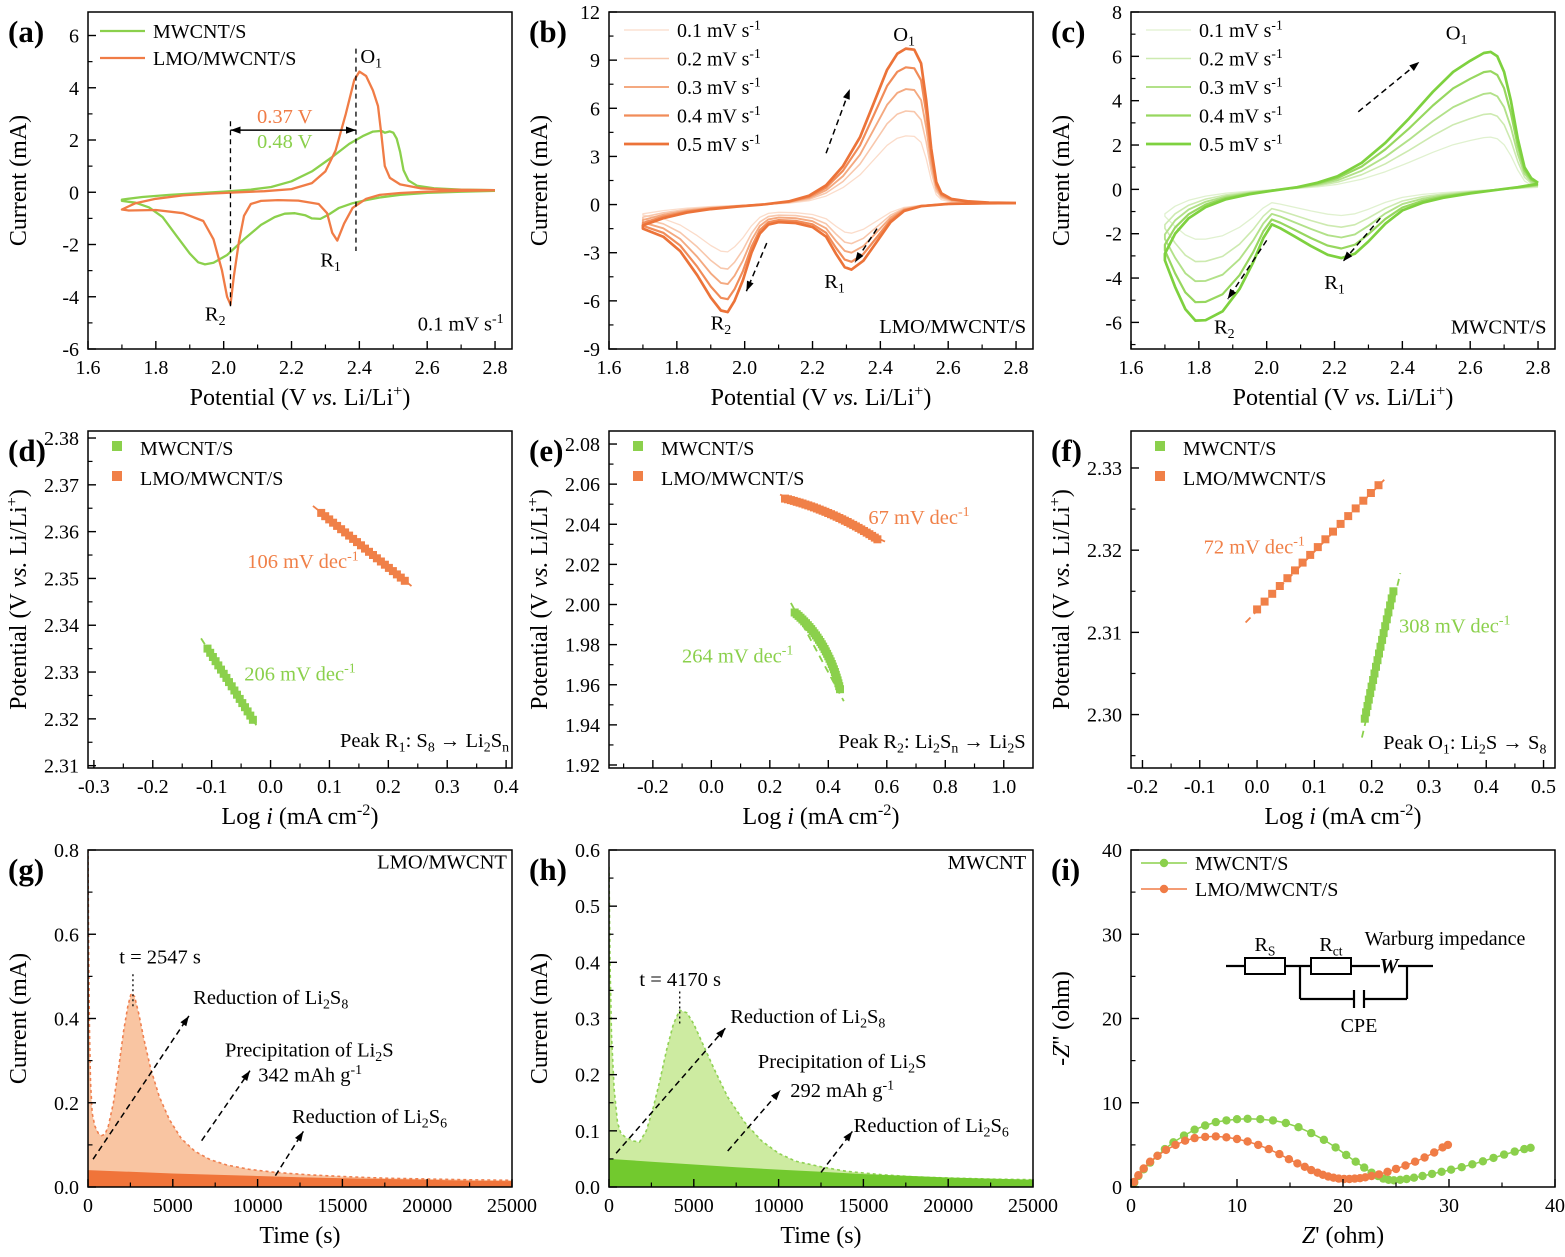  Describe the element at coordinates (19, 180) in the screenshot. I see `y-axis-label: Current (mA)` at that location.